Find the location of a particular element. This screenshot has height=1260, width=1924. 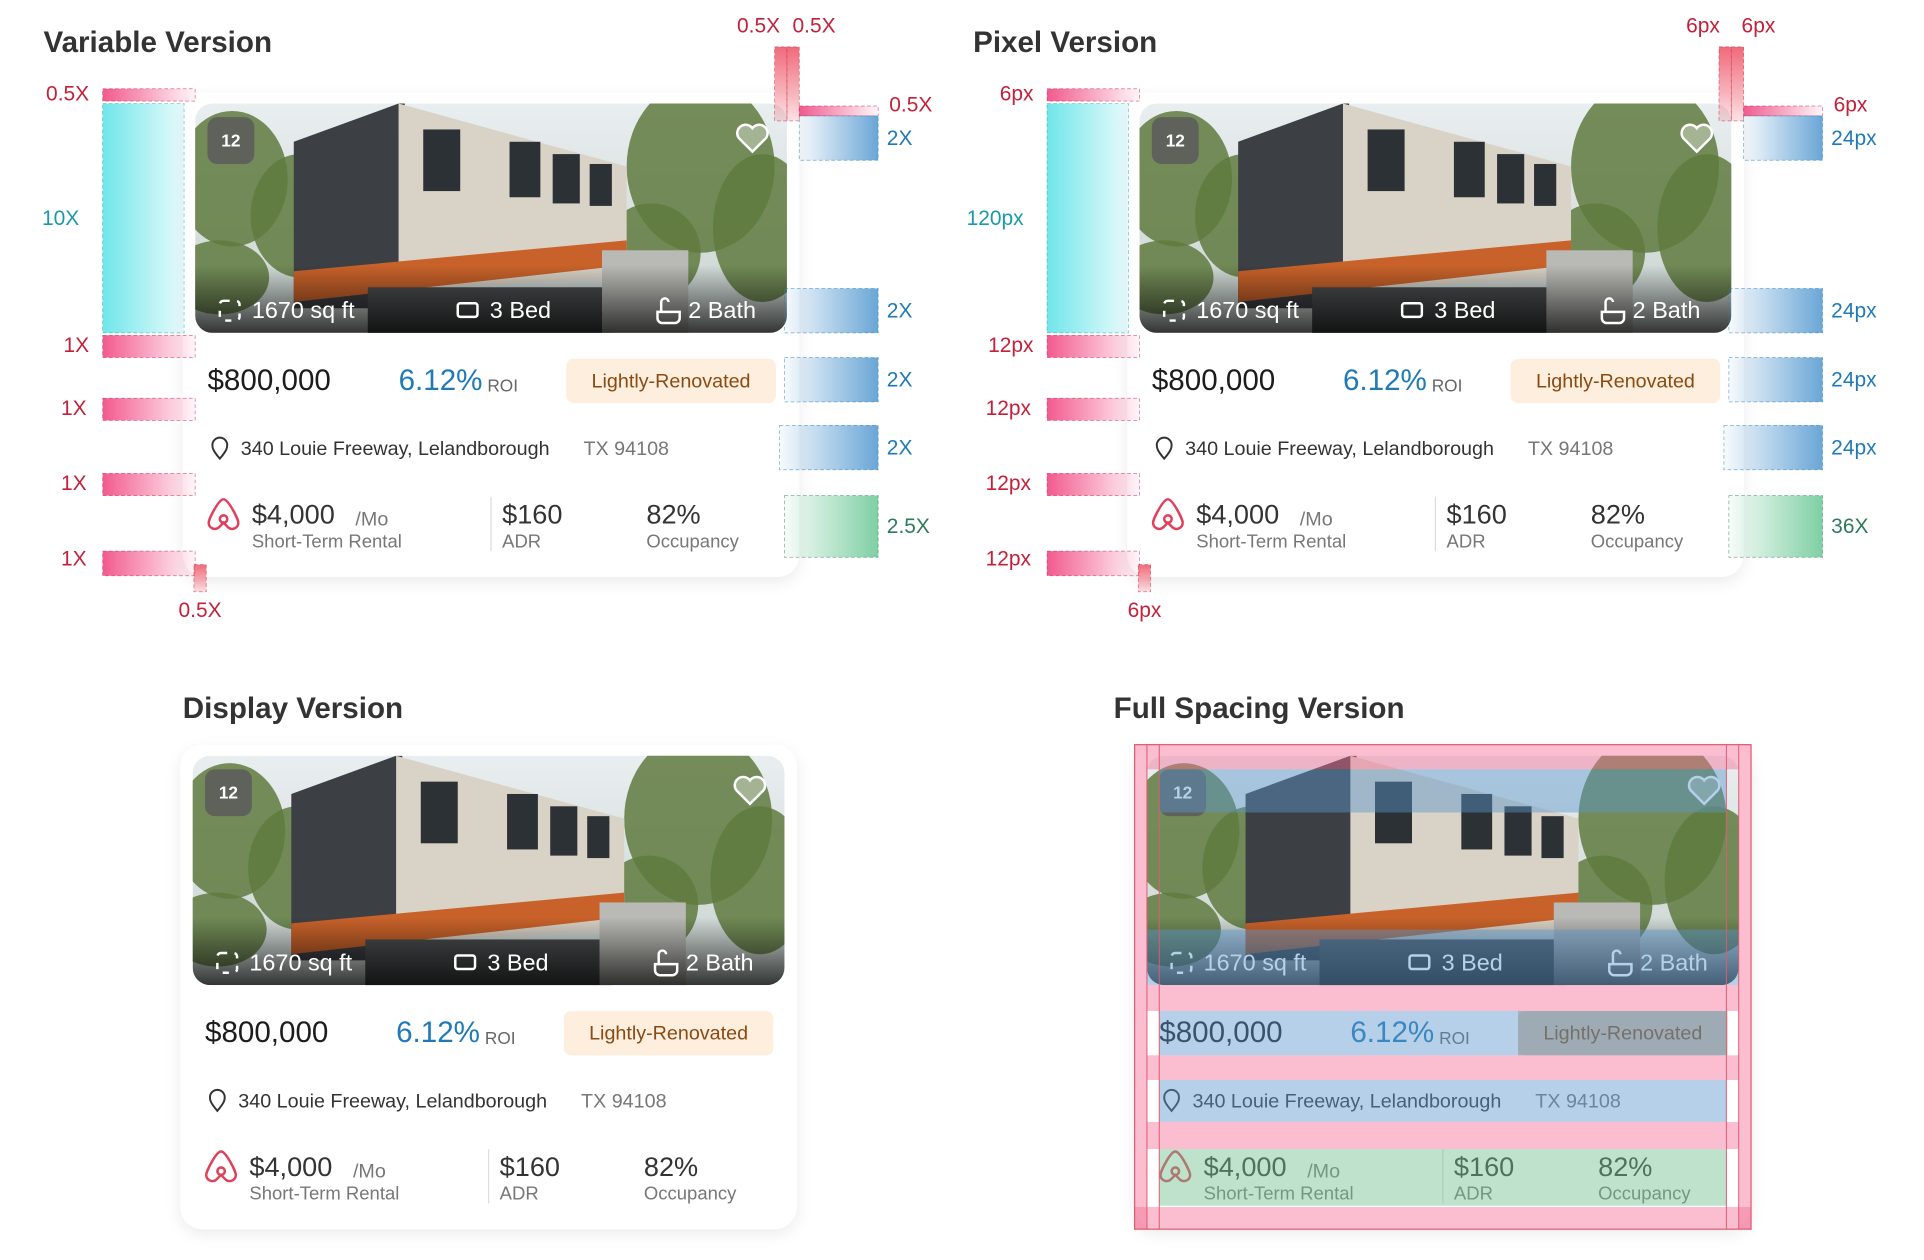

heart-icon is located at coordinates (1704, 790).